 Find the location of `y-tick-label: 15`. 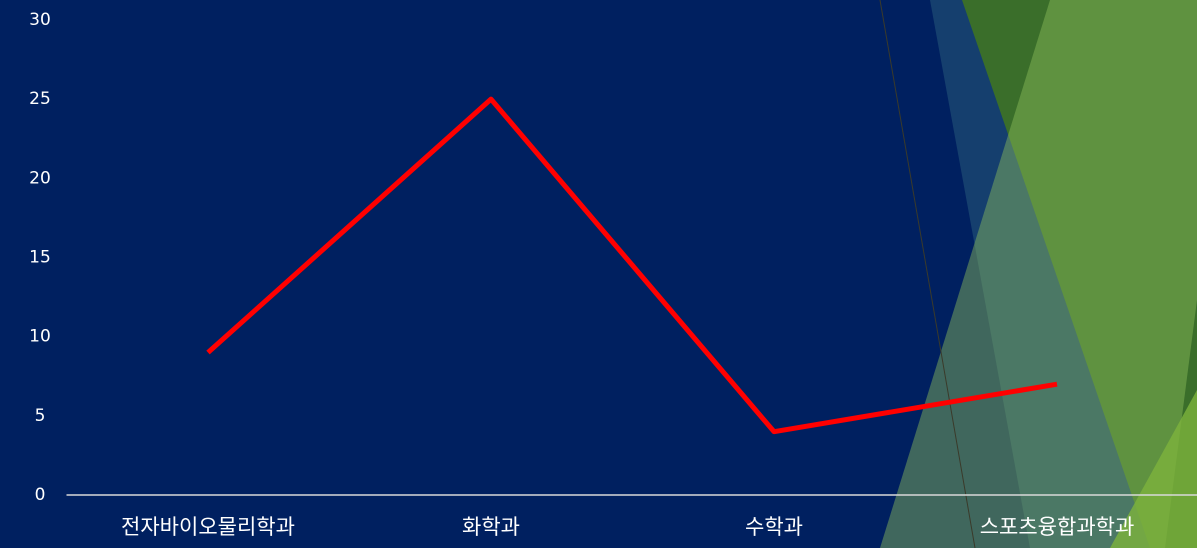

y-tick-label: 15 is located at coordinates (40, 258).